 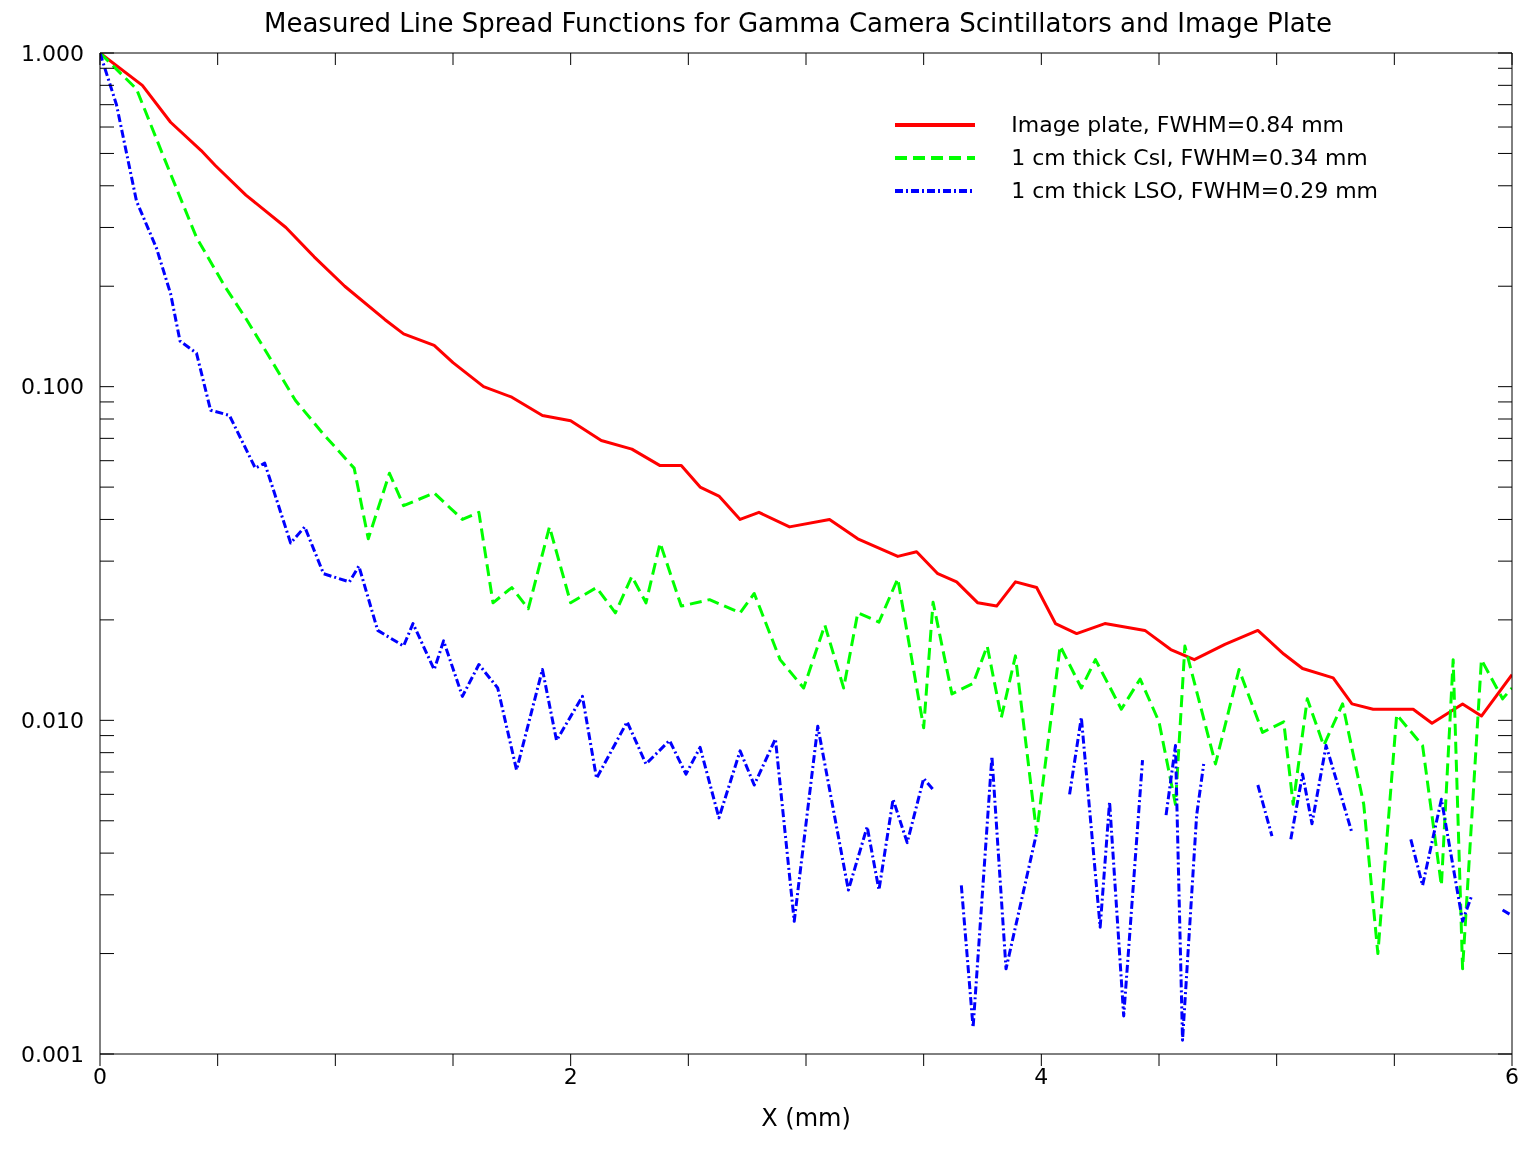 What do you see at coordinates (100, 1076) in the screenshot?
I see `x-tick-label: 0` at bounding box center [100, 1076].